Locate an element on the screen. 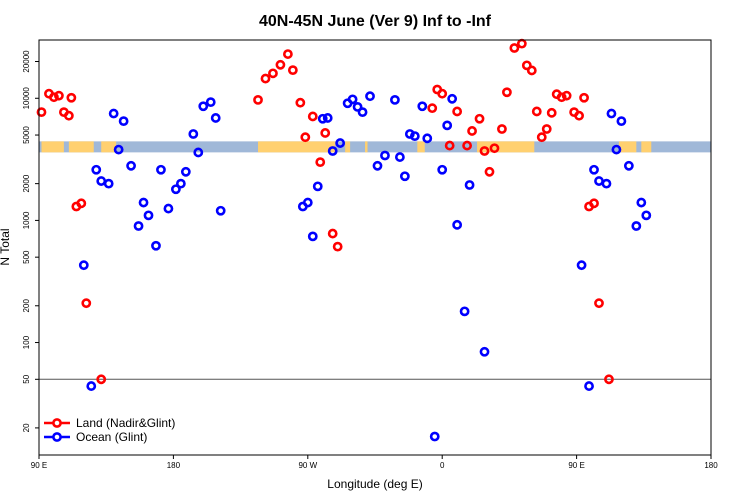  chart-title: 40N-45N June (Ver 9) Inf to -Inf is located at coordinates (375, 21).